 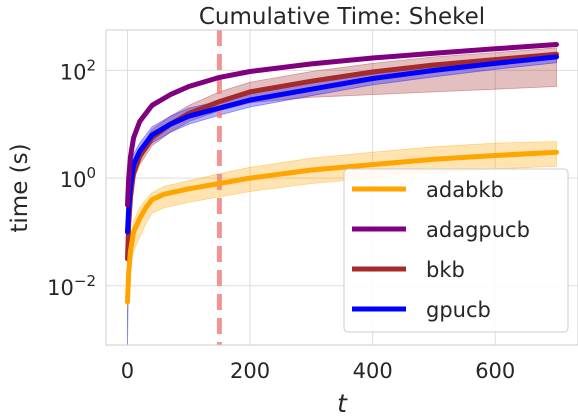 I want to click on x-tick-label: 400, so click(x=373, y=371).